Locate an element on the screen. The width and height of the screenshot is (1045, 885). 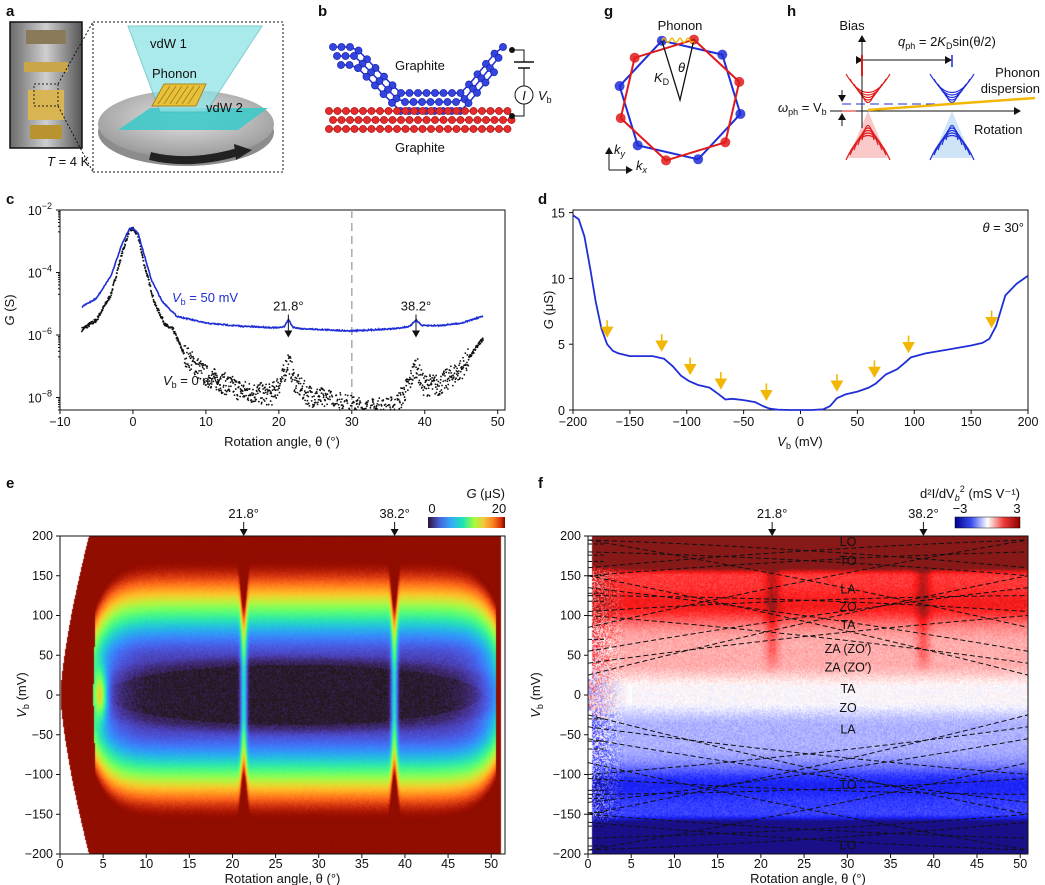
q-phonon-label: qph = 2KDsin(θ/2) is located at coordinates (947, 42).